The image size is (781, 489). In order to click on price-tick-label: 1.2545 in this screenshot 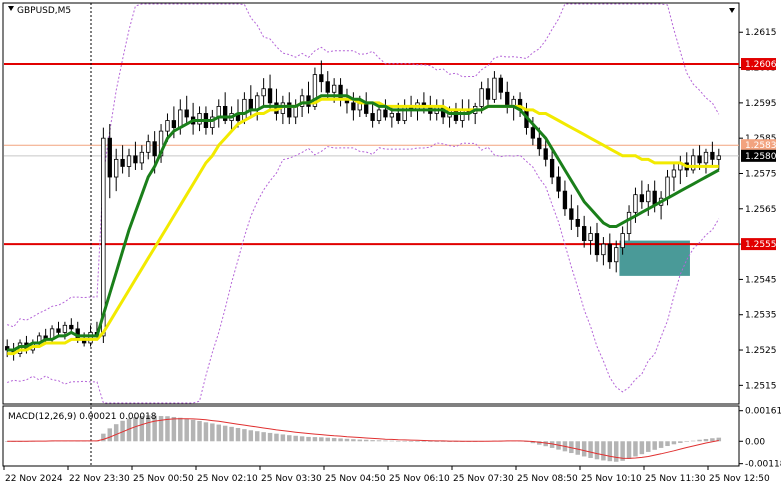, I will do `click(761, 280)`.